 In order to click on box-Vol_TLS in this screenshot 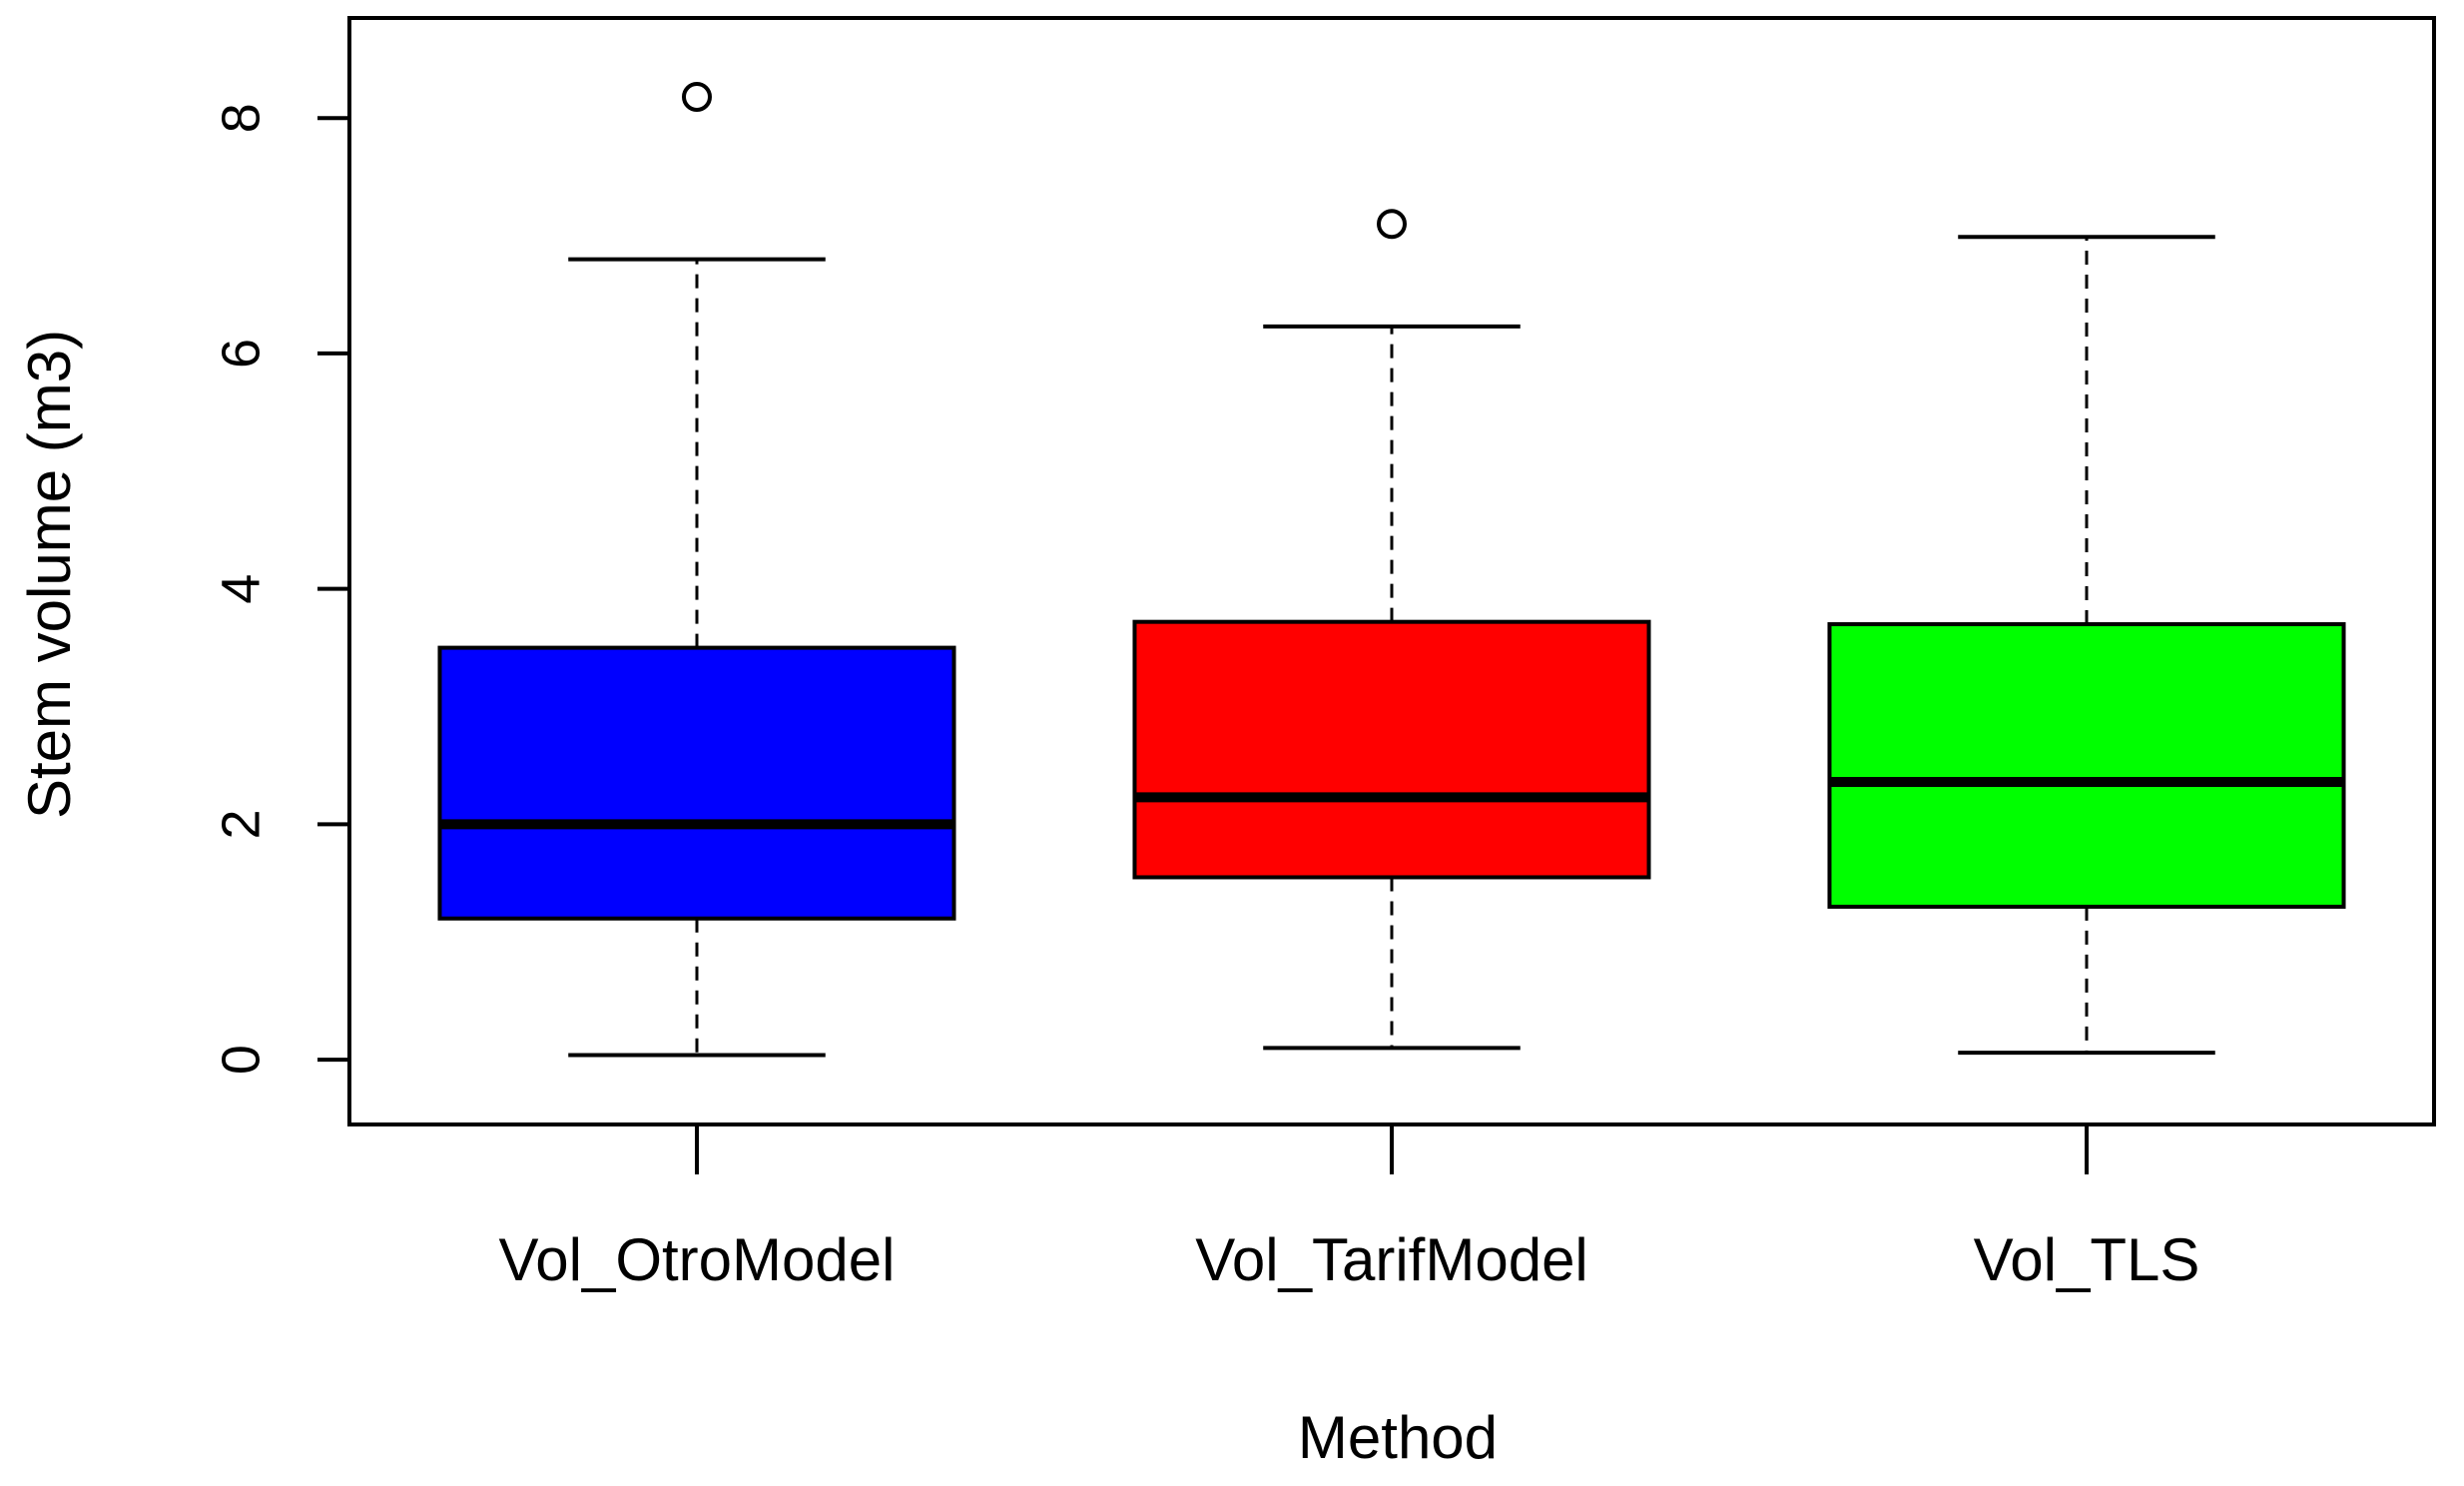, I will do `click(2086, 645)`.